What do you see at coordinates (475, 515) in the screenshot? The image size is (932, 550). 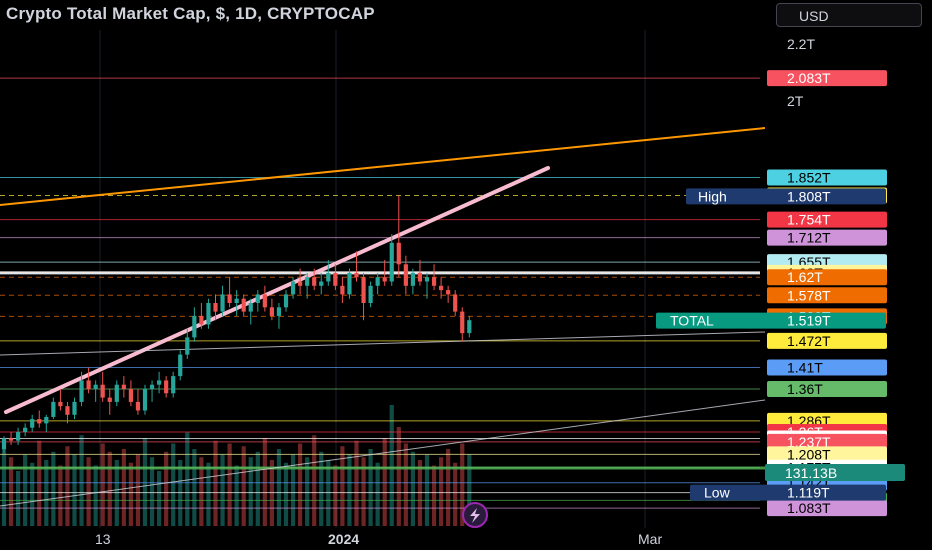 I see `lightning-icon-glyph` at bounding box center [475, 515].